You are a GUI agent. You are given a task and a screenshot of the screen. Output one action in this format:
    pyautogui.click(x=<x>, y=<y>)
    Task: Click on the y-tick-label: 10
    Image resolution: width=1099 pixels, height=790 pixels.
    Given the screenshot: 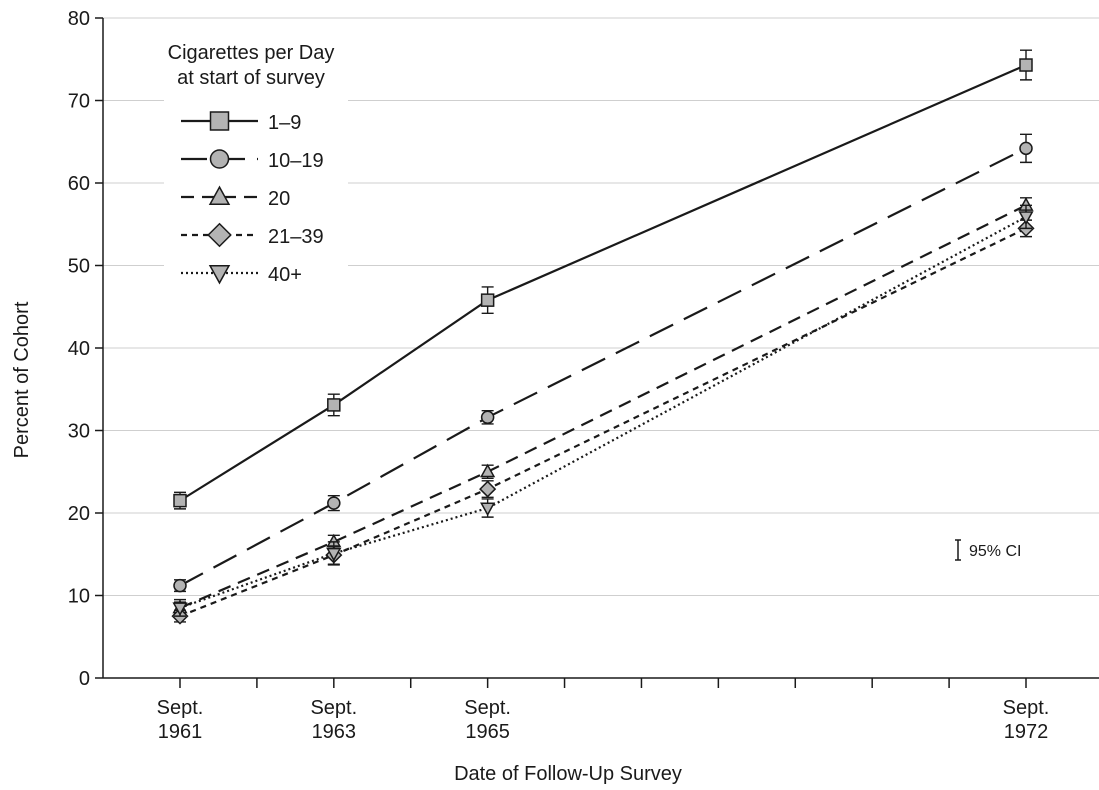 What is the action you would take?
    pyautogui.click(x=79, y=597)
    